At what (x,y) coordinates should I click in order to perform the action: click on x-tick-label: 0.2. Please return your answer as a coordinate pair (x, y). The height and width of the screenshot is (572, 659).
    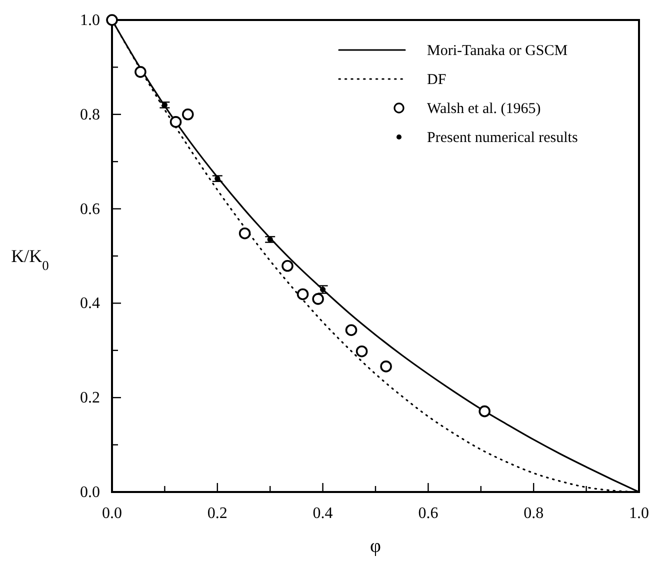
    Looking at the image, I should click on (217, 513).